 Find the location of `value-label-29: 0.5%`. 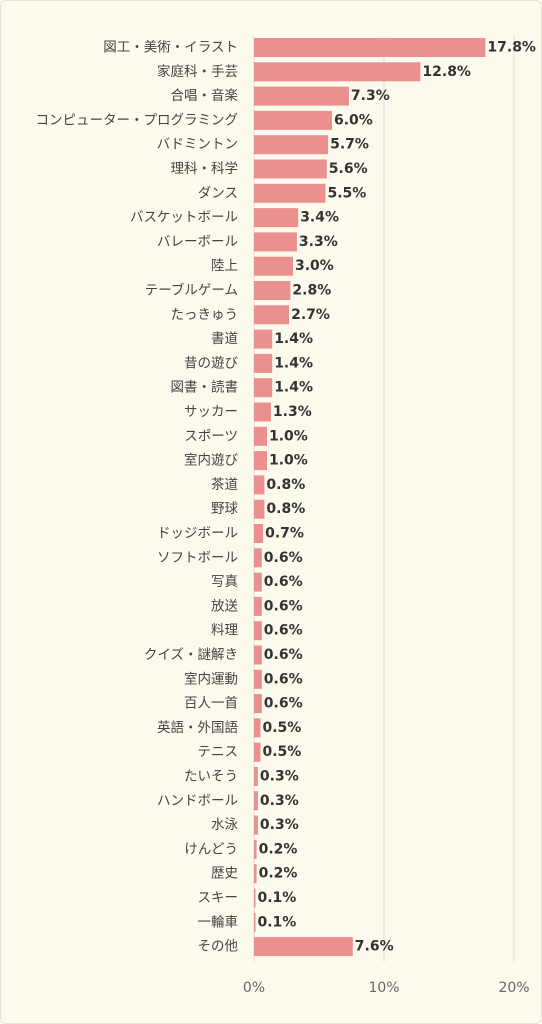

value-label-29: 0.5% is located at coordinates (282, 752).